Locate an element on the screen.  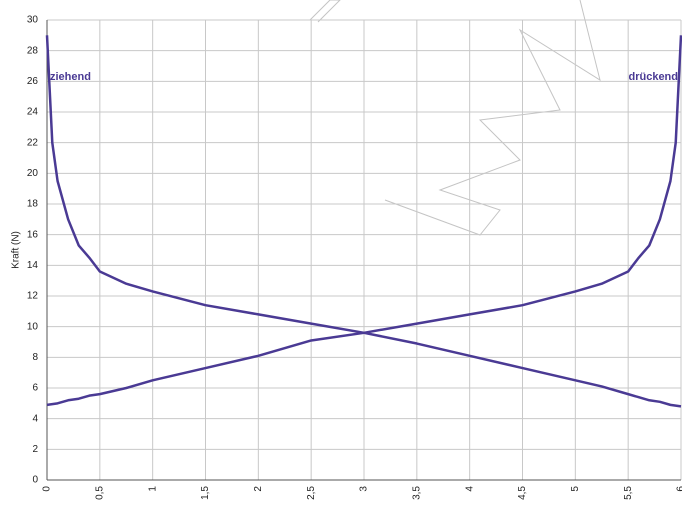
x-tick-label: 3 is located at coordinates (364, 489).